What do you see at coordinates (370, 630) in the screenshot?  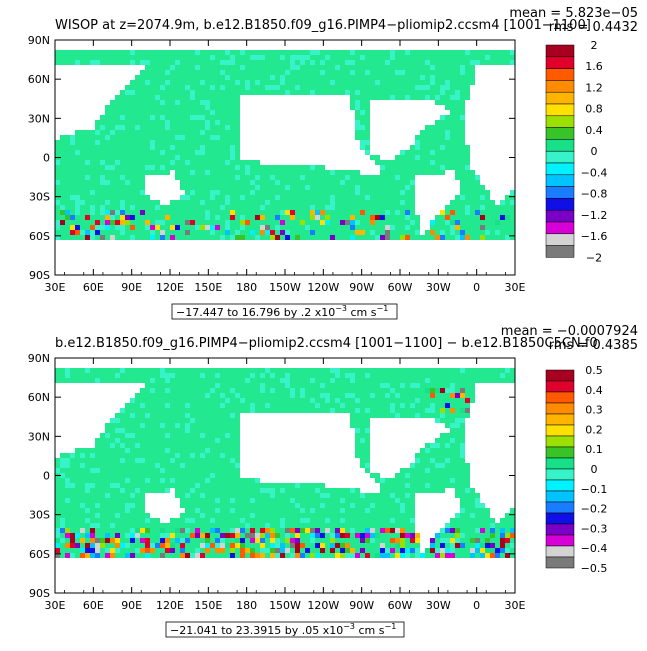 I see `panel-2-range-unit: cm s` at bounding box center [370, 630].